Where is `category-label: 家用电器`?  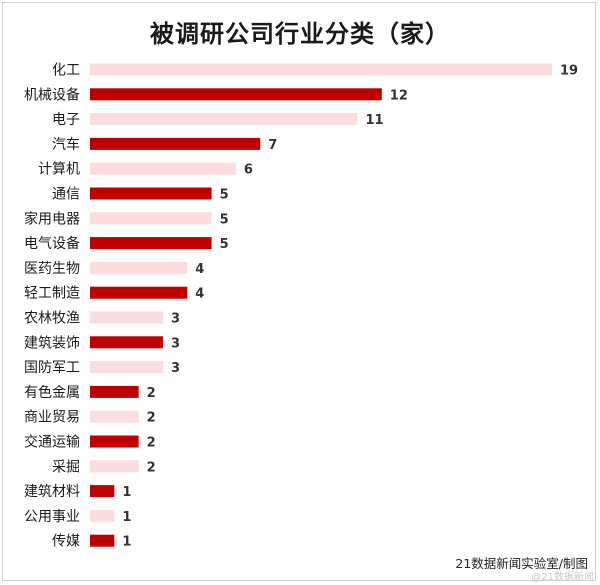
category-label: 家用电器 is located at coordinates (52, 218).